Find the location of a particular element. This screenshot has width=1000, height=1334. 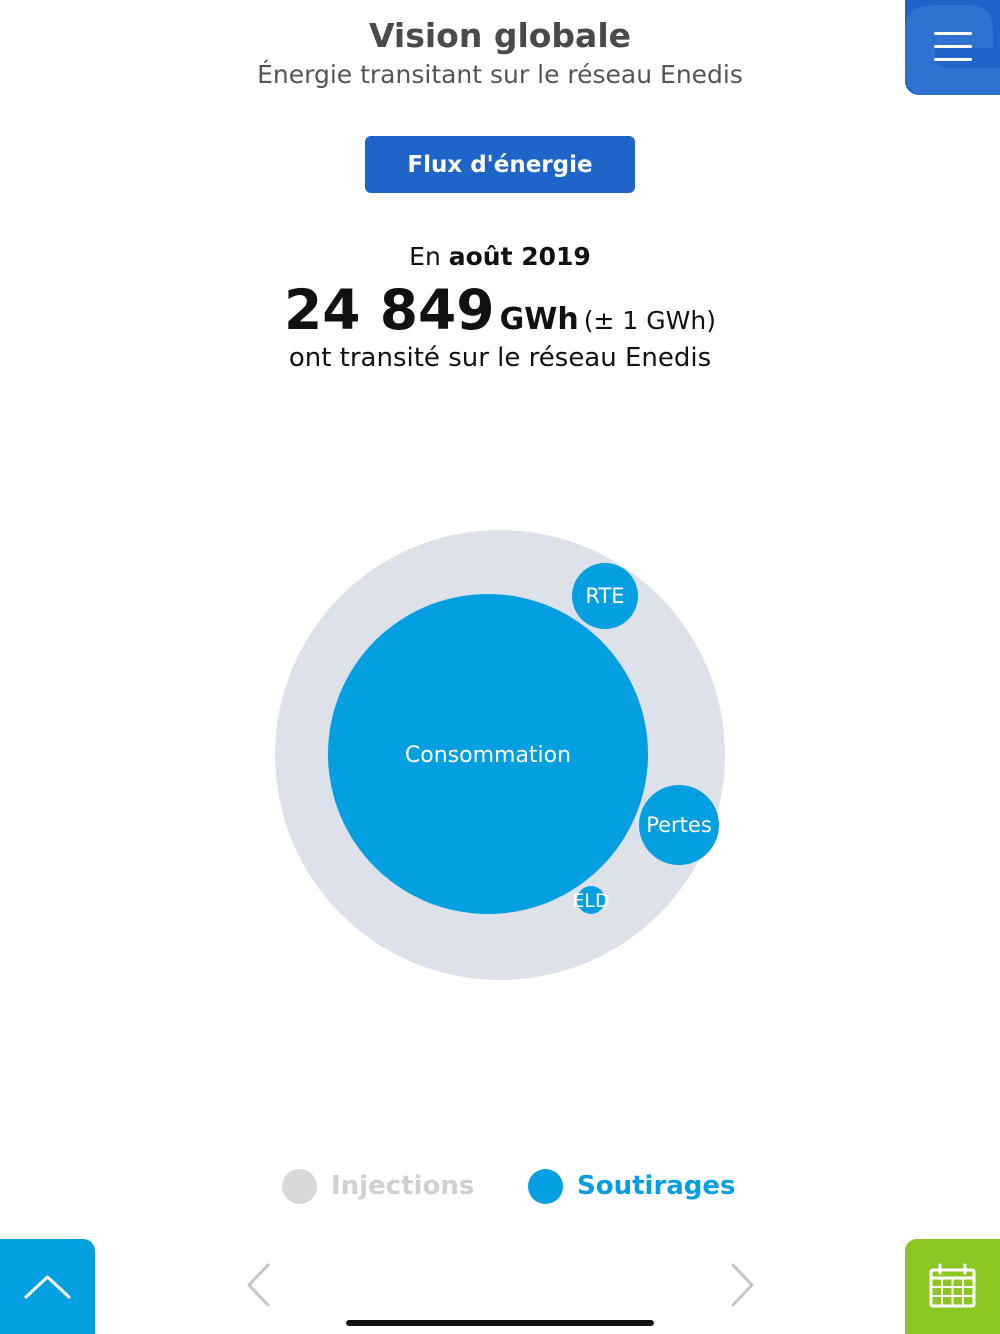

bubble-pertes is located at coordinates (679, 825).